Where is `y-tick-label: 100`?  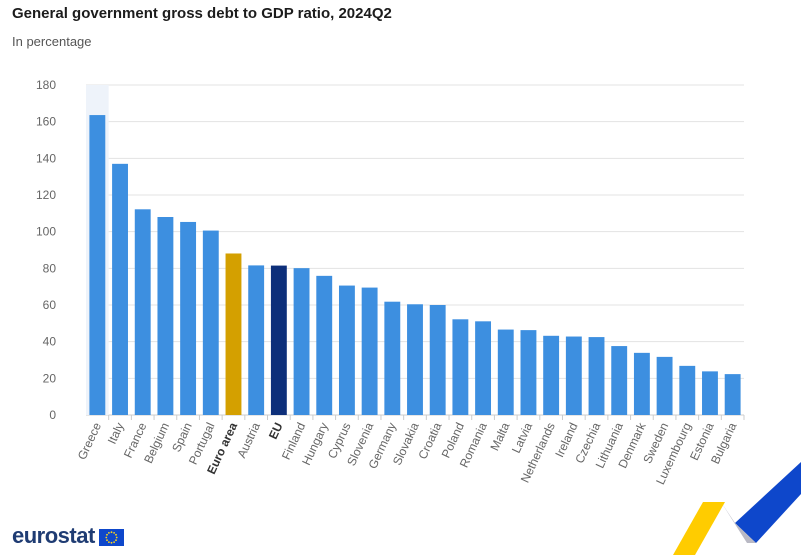 y-tick-label: 100 is located at coordinates (46, 232).